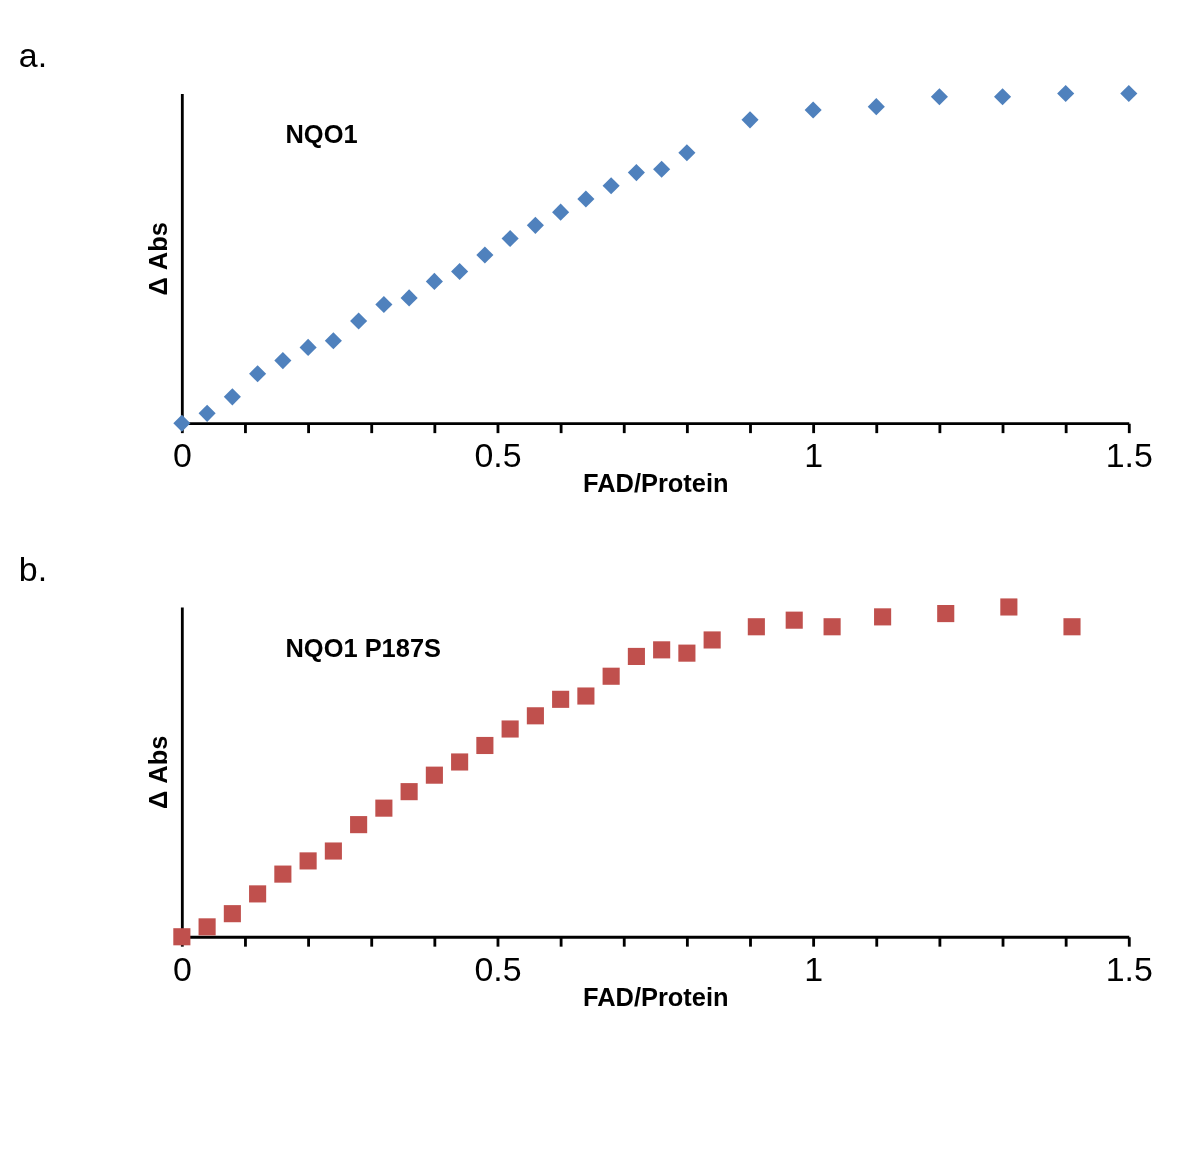 The height and width of the screenshot is (1155, 1191). I want to click on text: NQO1, so click(321, 134).